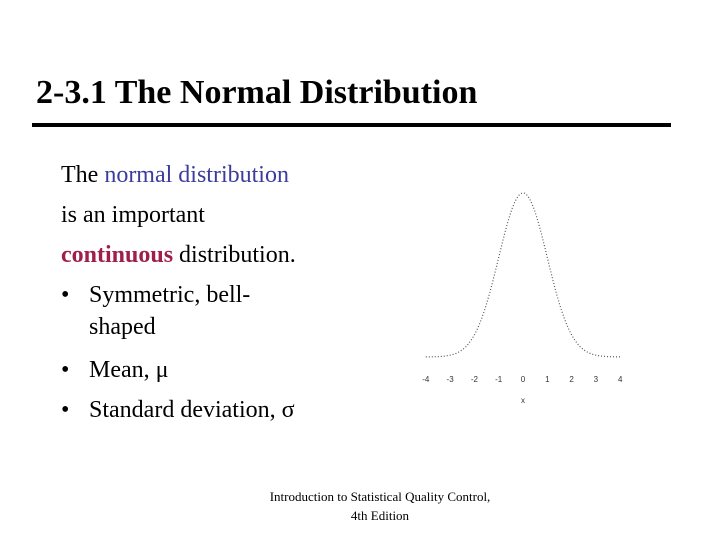 Image resolution: width=720 pixels, height=540 pixels. Describe the element at coordinates (257, 92) in the screenshot. I see `title: 2-3.1 The Normal Distribution` at that location.